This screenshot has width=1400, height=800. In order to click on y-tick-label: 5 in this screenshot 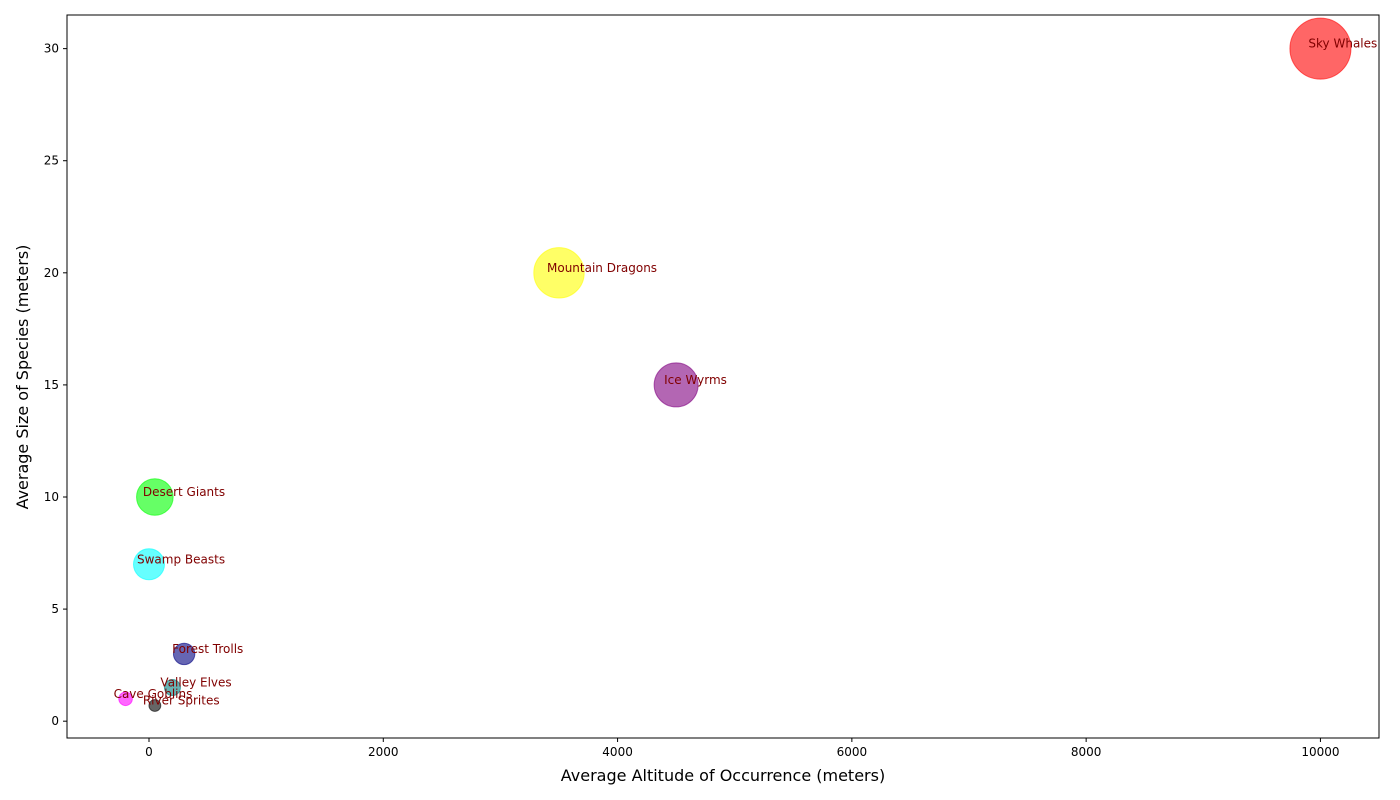, I will do `click(55, 609)`.